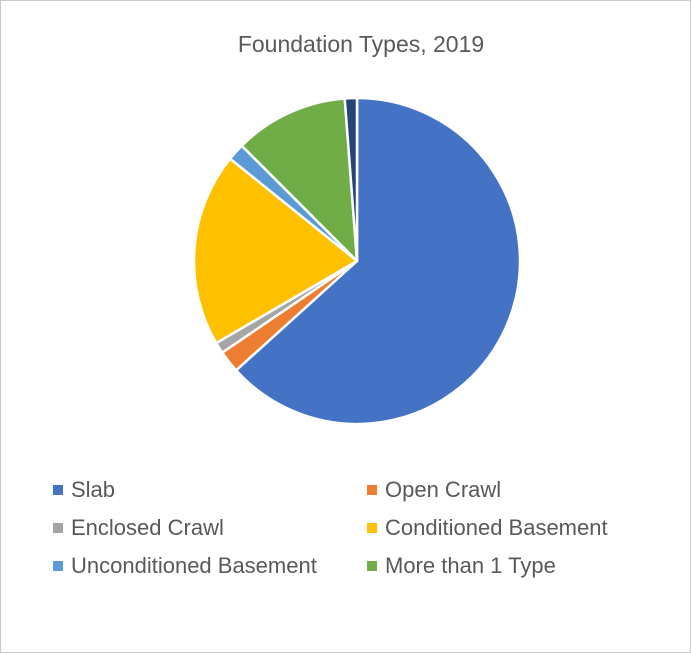  Describe the element at coordinates (351, 179) in the screenshot. I see `pie-slice-unlabeled` at that location.